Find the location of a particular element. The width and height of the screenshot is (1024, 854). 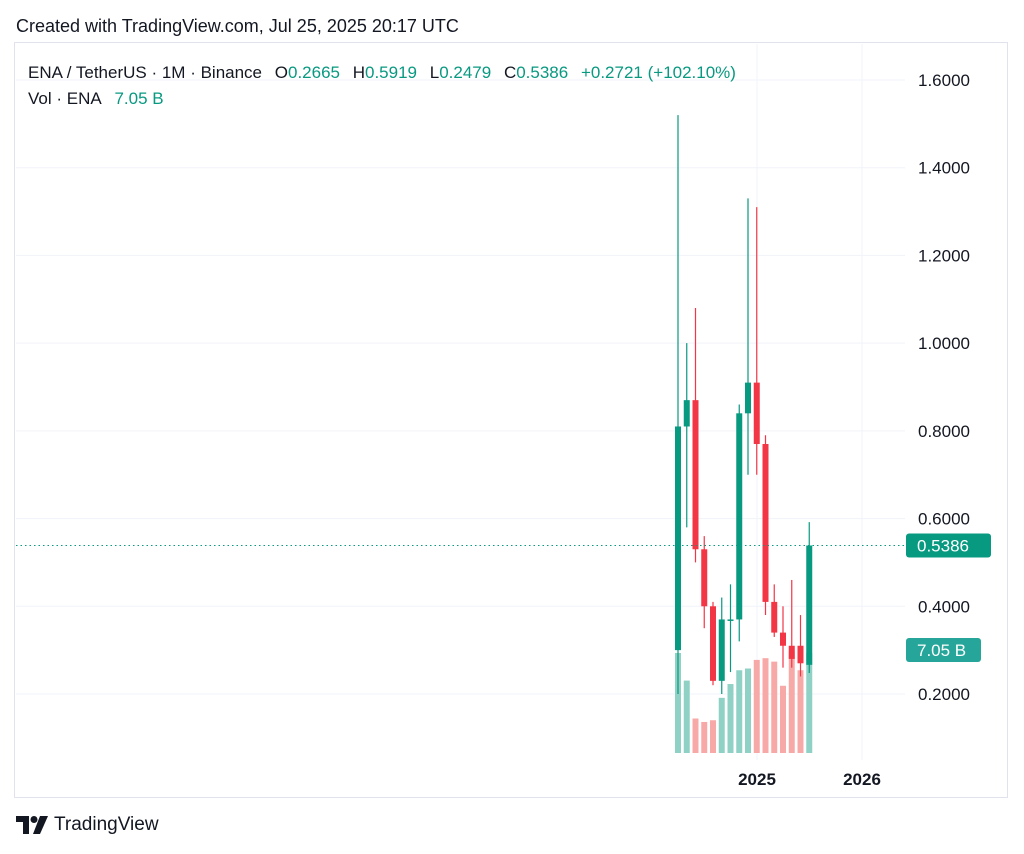

high-label: H is located at coordinates (358, 72).